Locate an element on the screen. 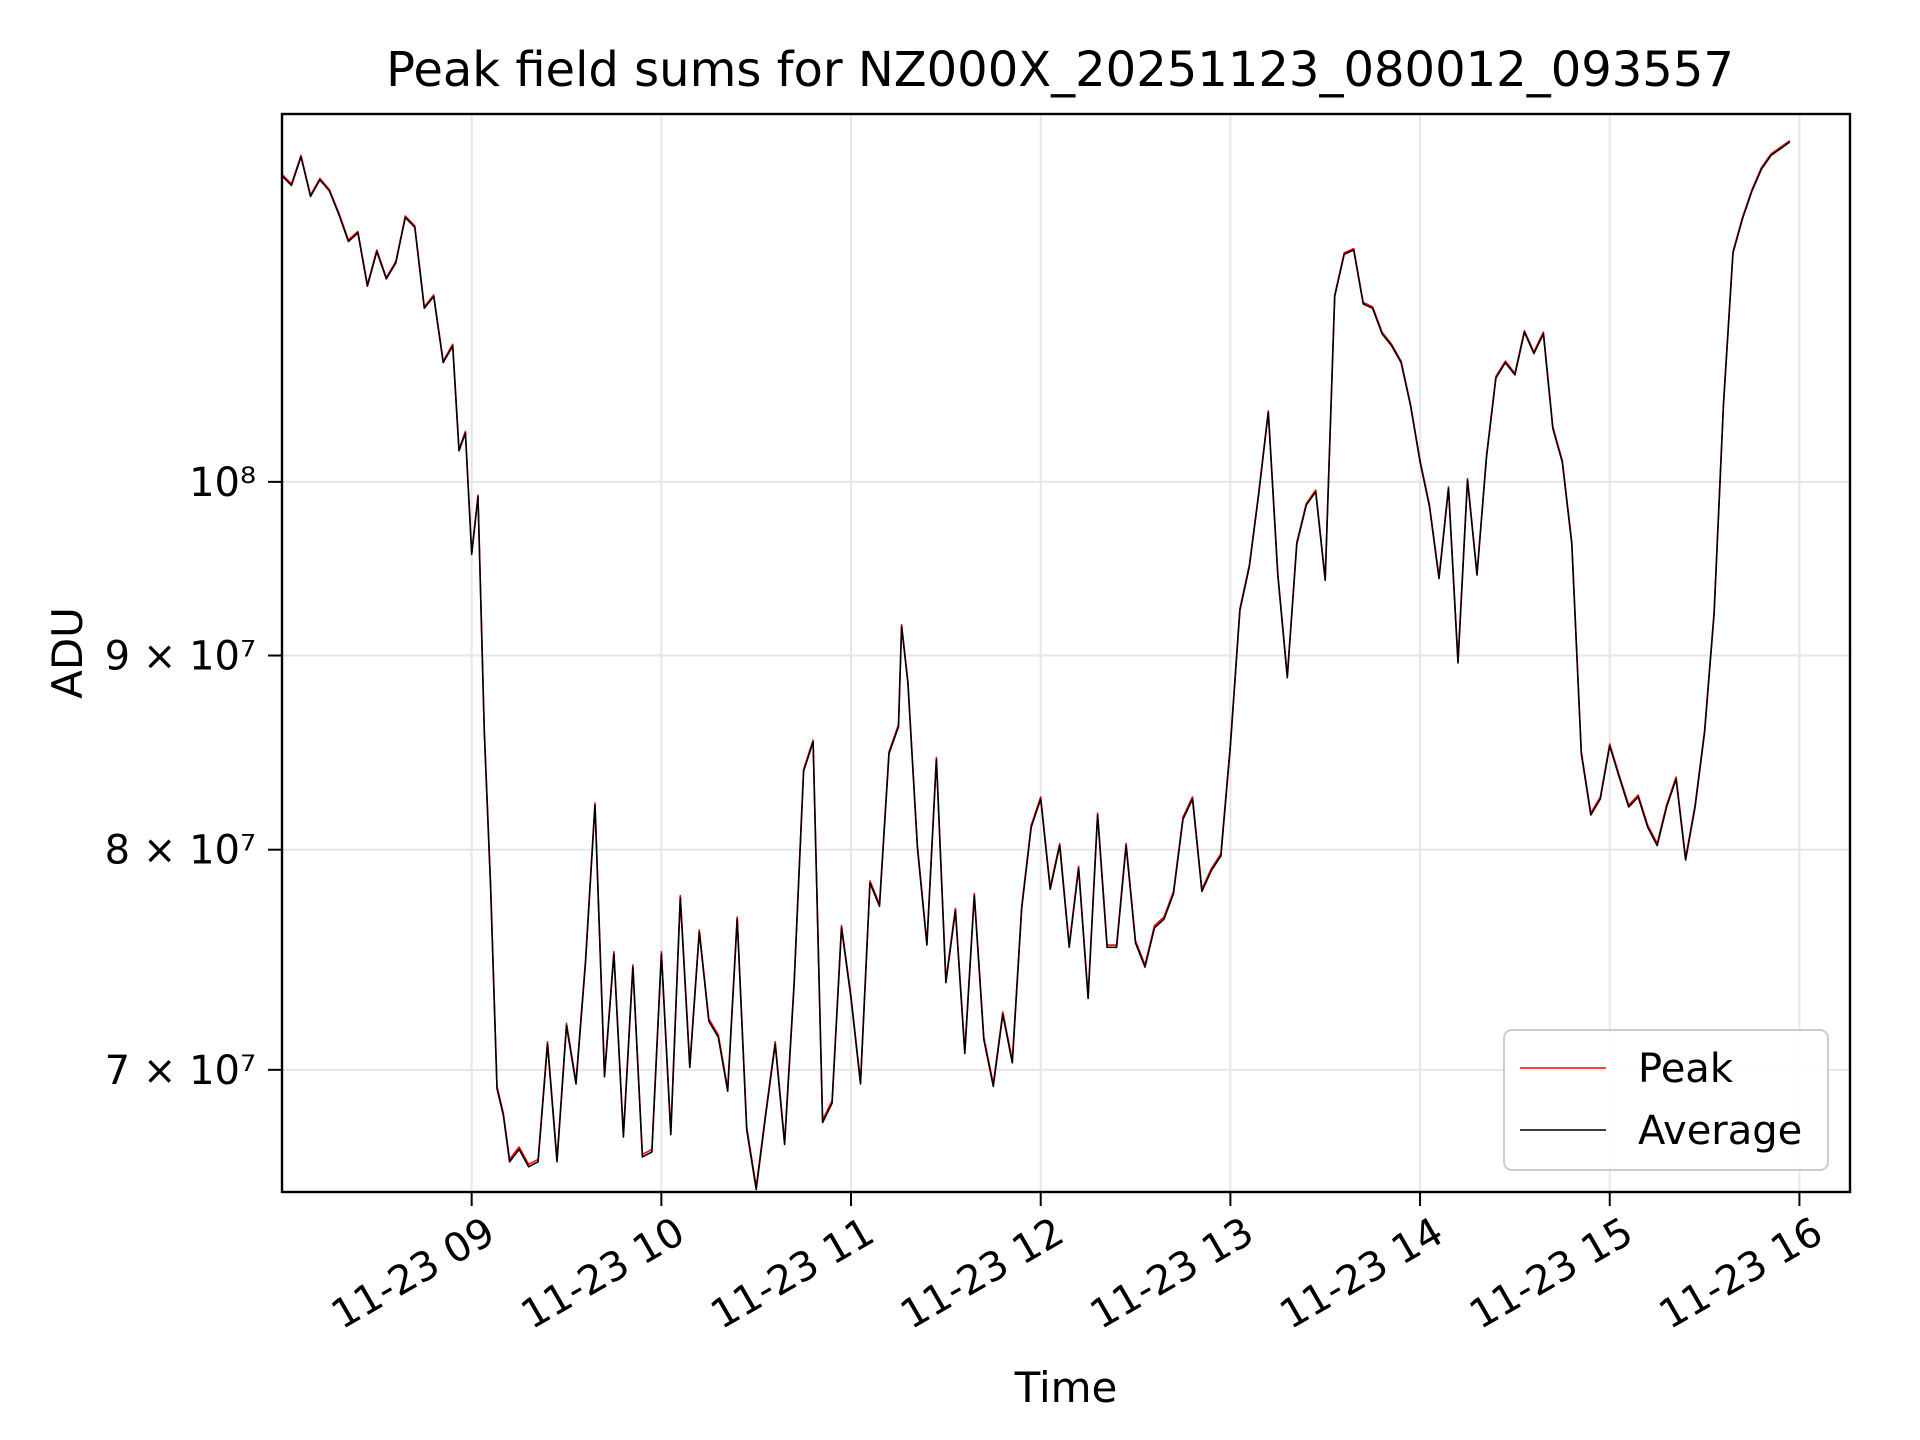  y-tick-label-2: 9 × 10⁷ is located at coordinates (180, 657).